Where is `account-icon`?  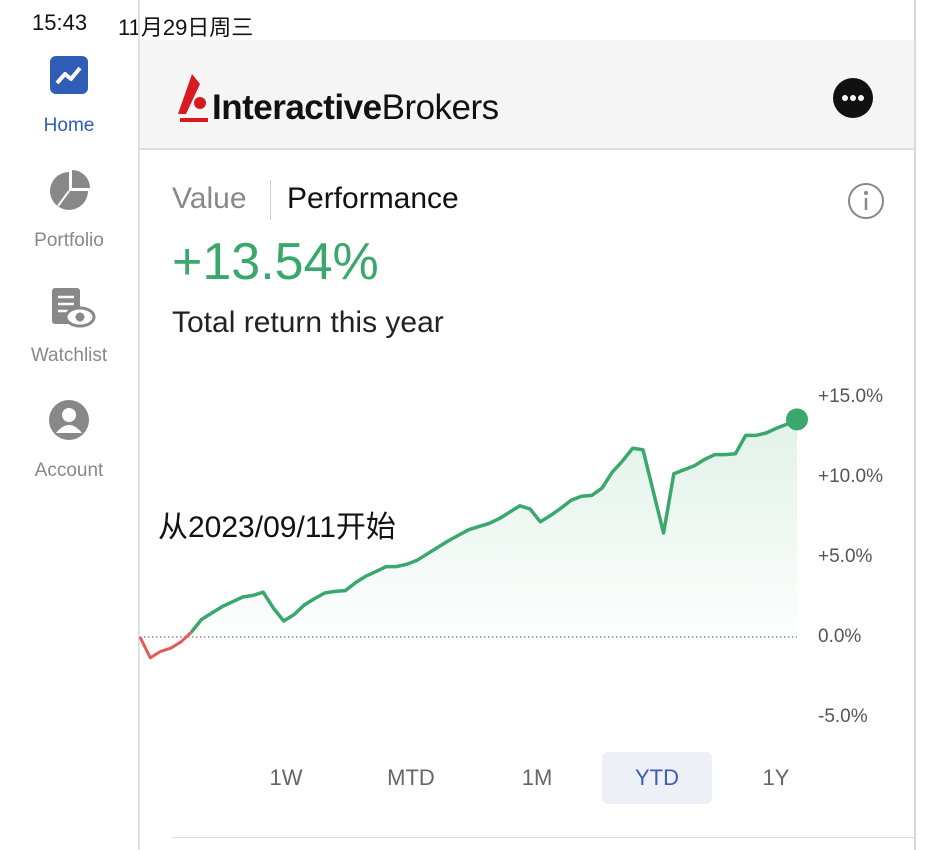
account-icon is located at coordinates (69, 420).